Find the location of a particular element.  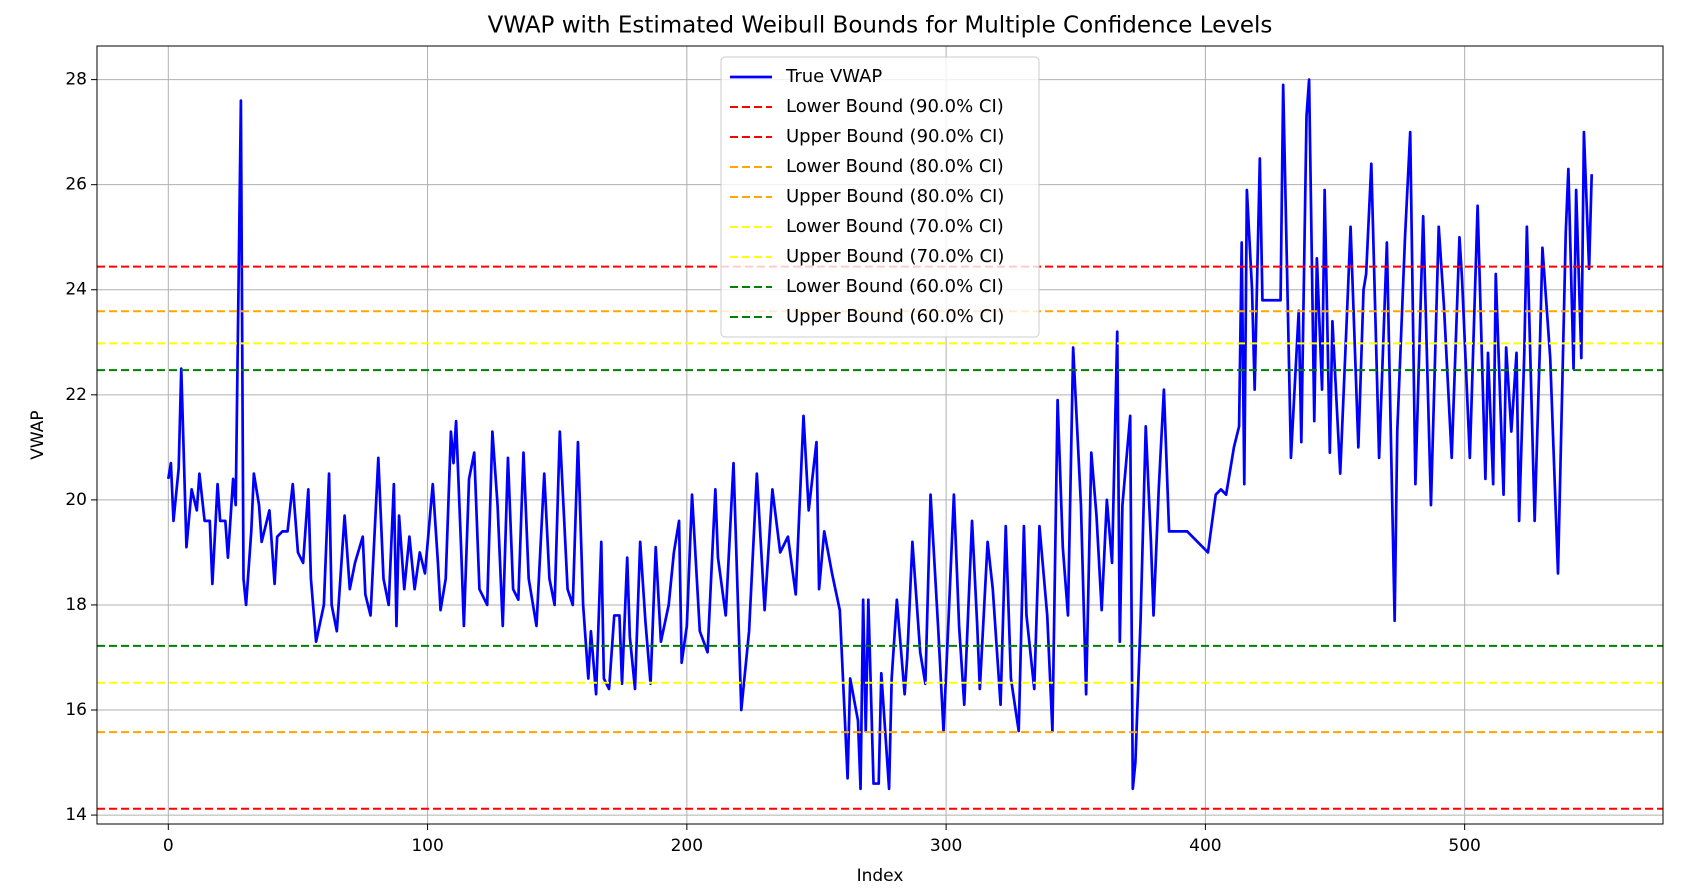

x-tick-label: 300 is located at coordinates (946, 846).